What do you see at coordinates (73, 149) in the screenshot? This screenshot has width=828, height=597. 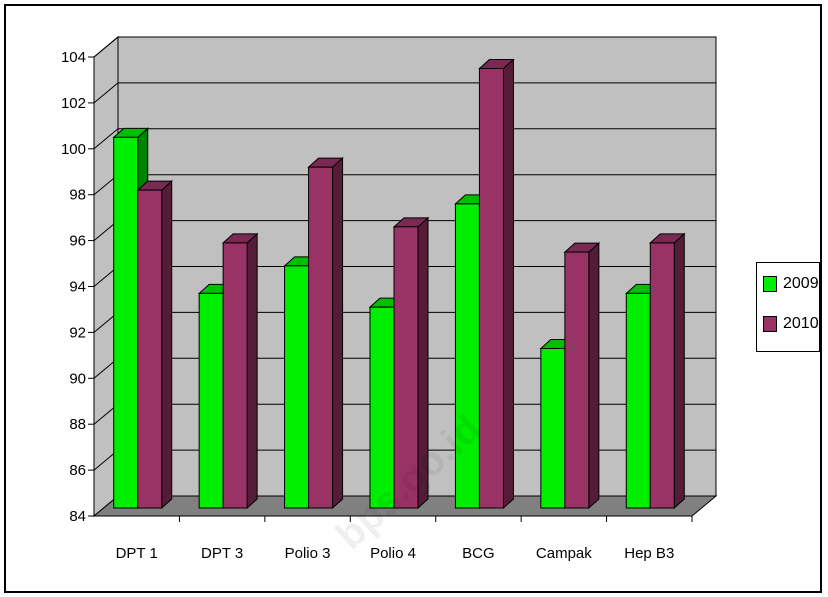 I see `y-tick-label: 100` at bounding box center [73, 149].